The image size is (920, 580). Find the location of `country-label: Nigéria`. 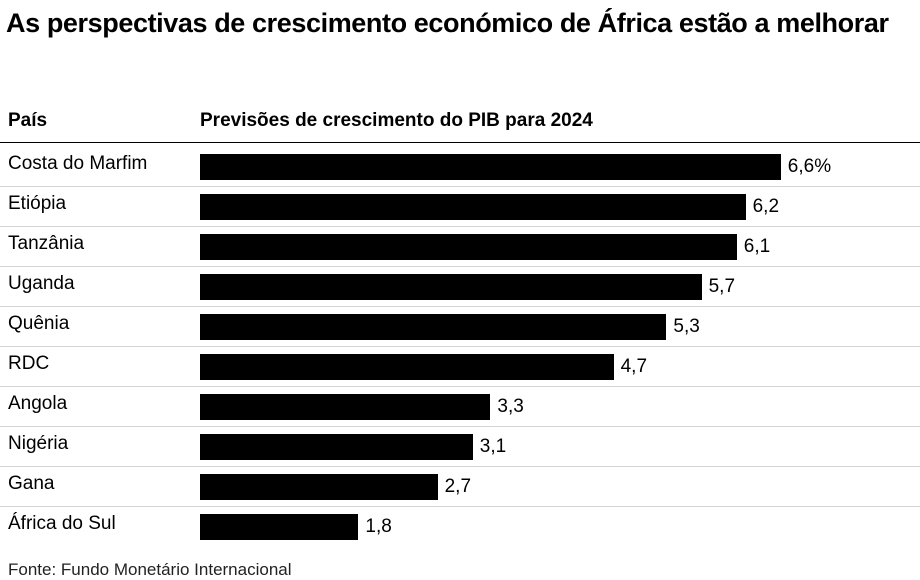

country-label: Nigéria is located at coordinates (38, 443).